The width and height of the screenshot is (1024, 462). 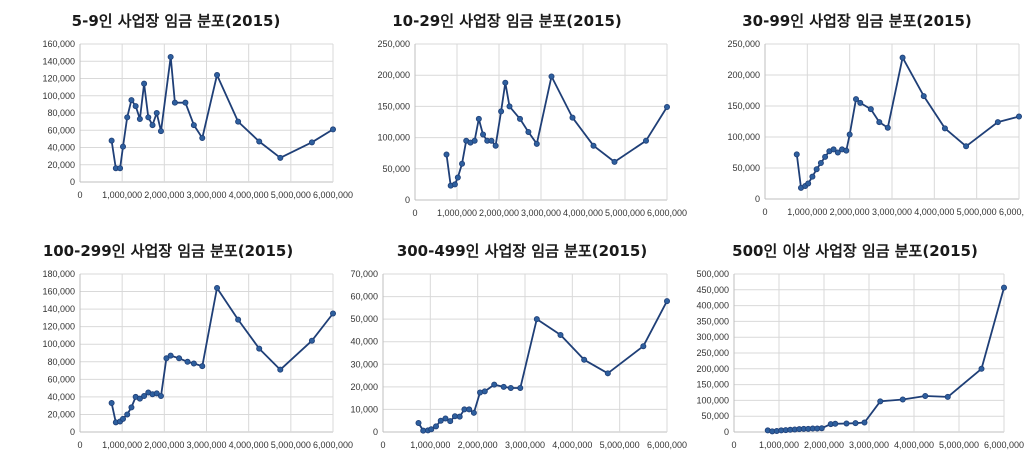 What do you see at coordinates (712, 400) in the screenshot?
I see `y-tick-label: 100,000` at bounding box center [712, 400].